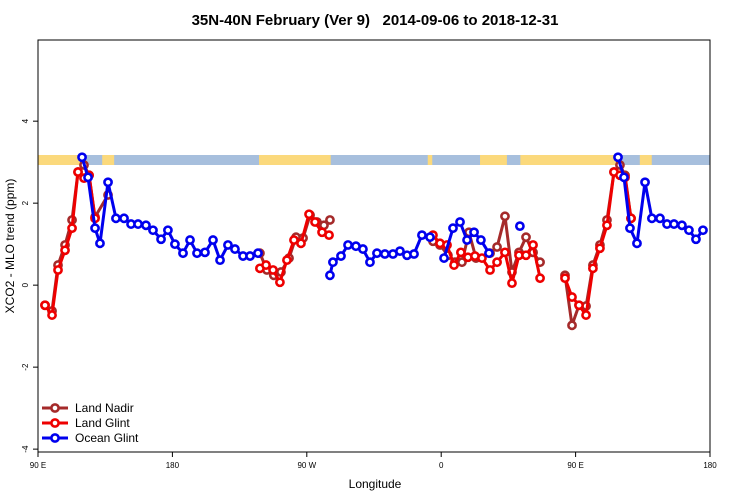 This screenshot has height=500, width=750. I want to click on legend-label: Land Glint, so click(102, 423).